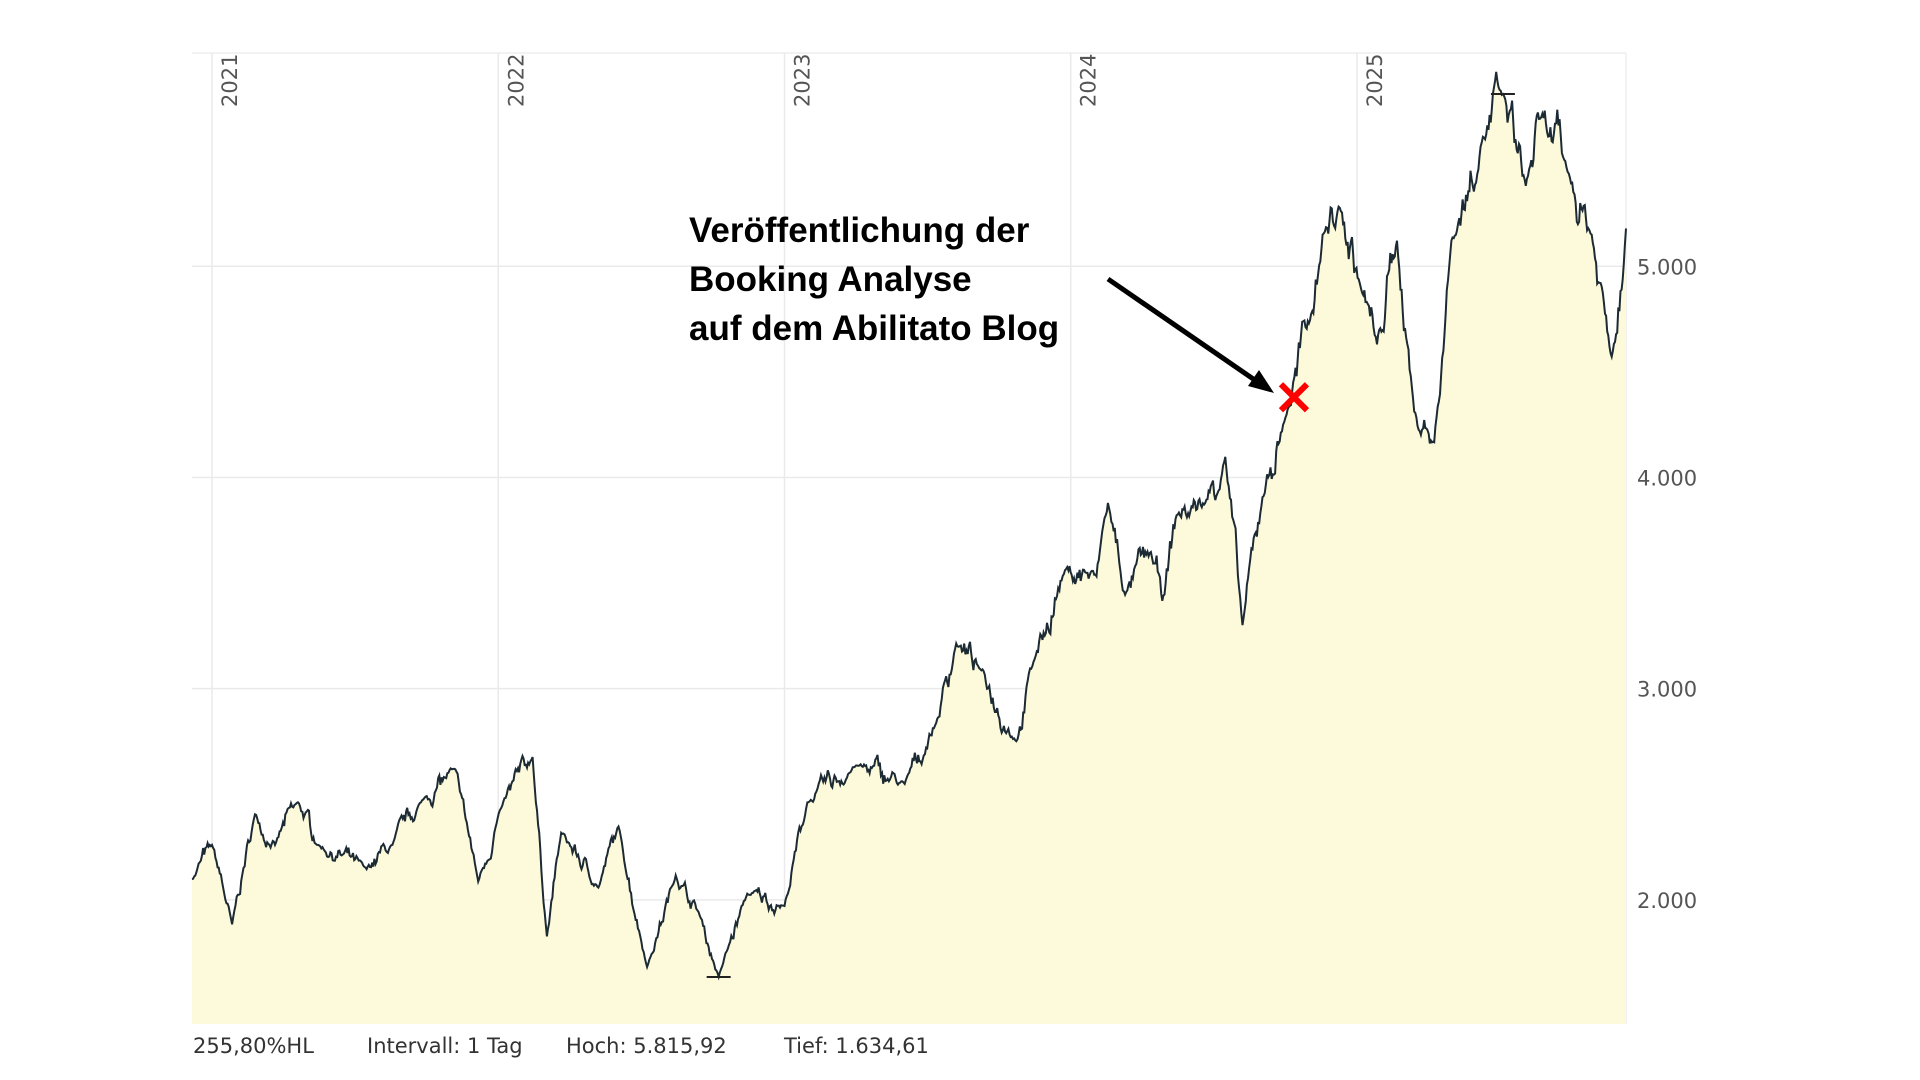 Image resolution: width=1920 pixels, height=1080 pixels. Describe the element at coordinates (830, 279) in the screenshot. I see `annotation-line-2: Booking Analyse` at that location.